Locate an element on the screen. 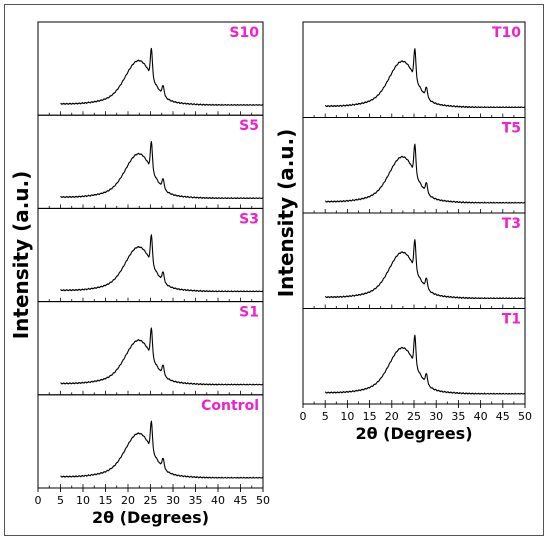 This screenshot has width=550, height=542. panel-frame-s3 is located at coordinates (150, 255).